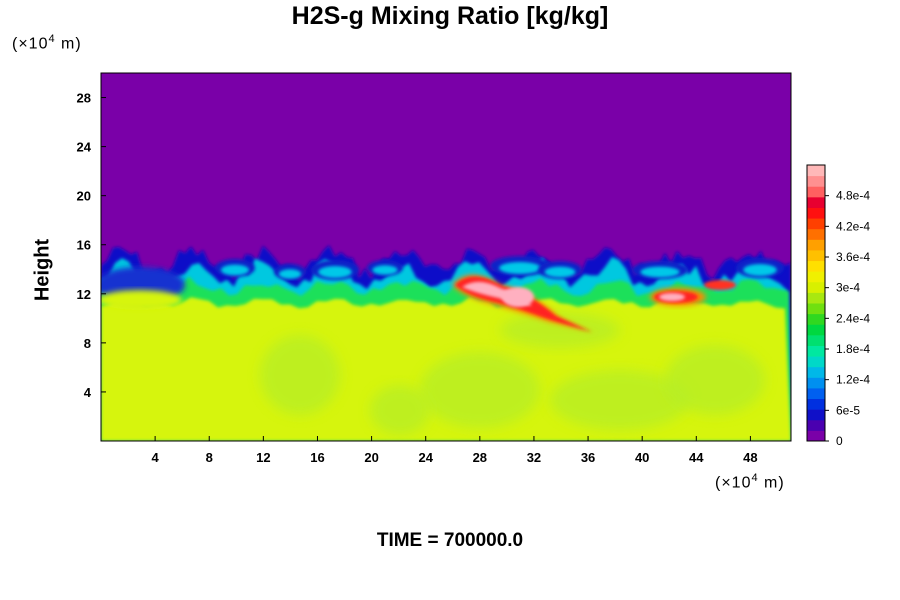 This screenshot has height=600, width=900. Describe the element at coordinates (84, 98) in the screenshot. I see `y-tick-label: 28` at that location.